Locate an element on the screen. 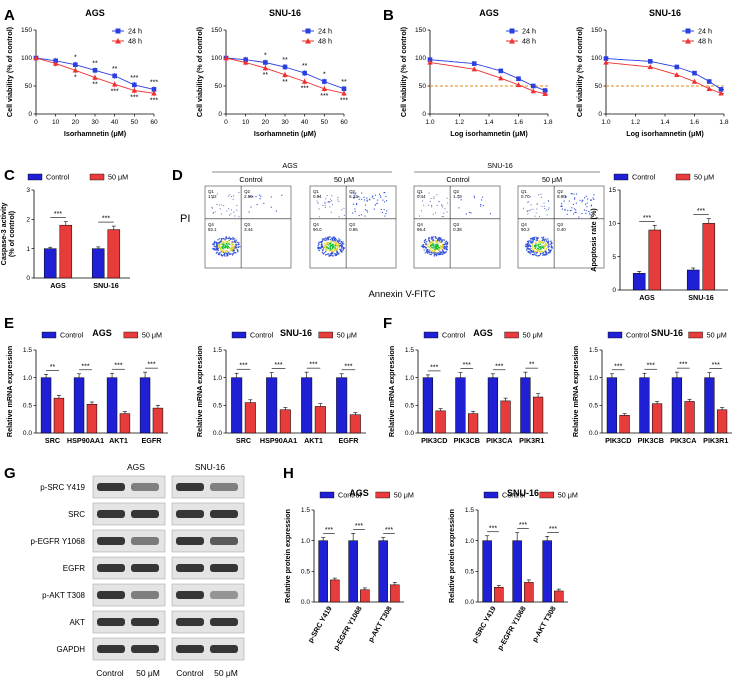 The image size is (753, 683). legend-label: 24 h is located at coordinates (529, 31).